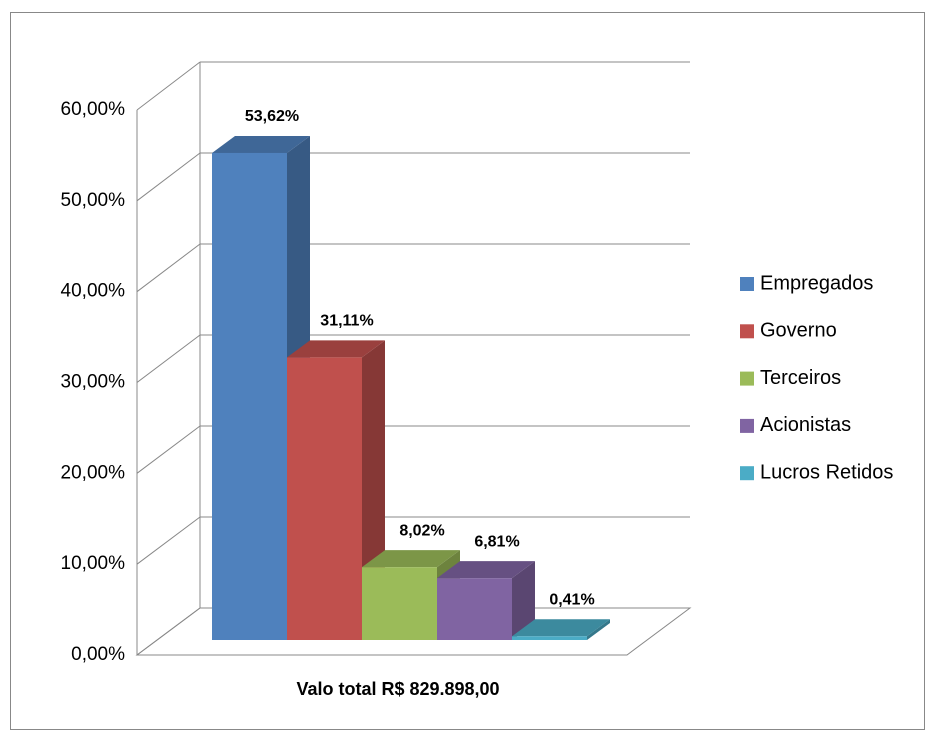 The width and height of the screenshot is (931, 736). What do you see at coordinates (93, 109) in the screenshot?
I see `y-tick-label: 60,00%` at bounding box center [93, 109].